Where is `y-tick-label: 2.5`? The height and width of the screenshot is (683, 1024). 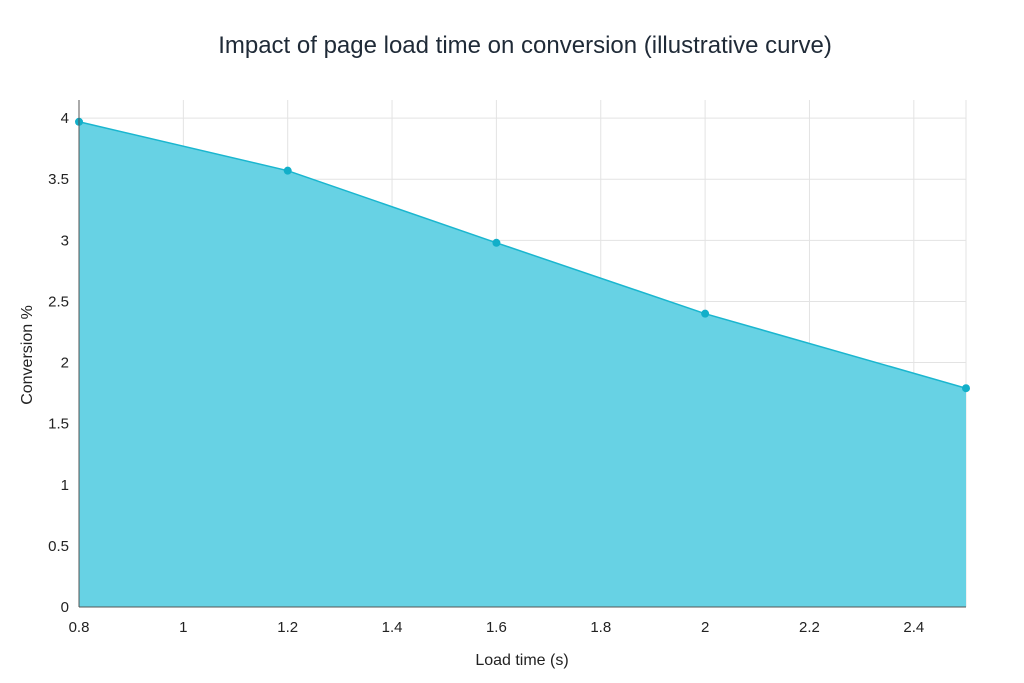
y-tick-label: 2.5 is located at coordinates (58, 301).